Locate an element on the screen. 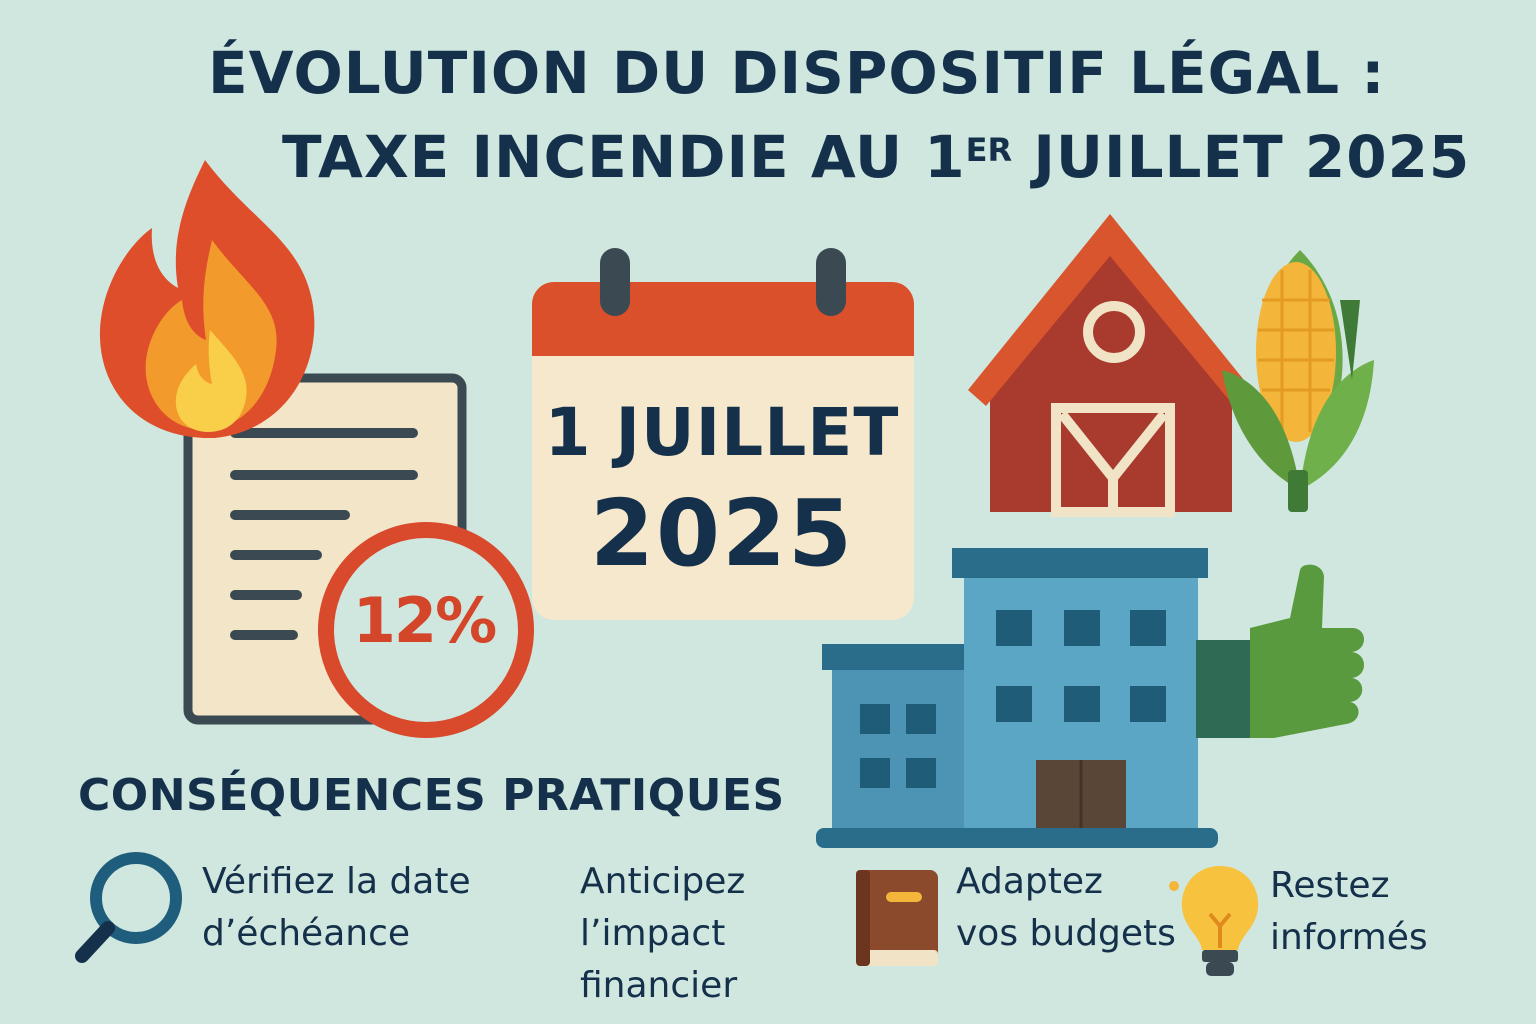  calendar-year: 2025 is located at coordinates (722, 533).